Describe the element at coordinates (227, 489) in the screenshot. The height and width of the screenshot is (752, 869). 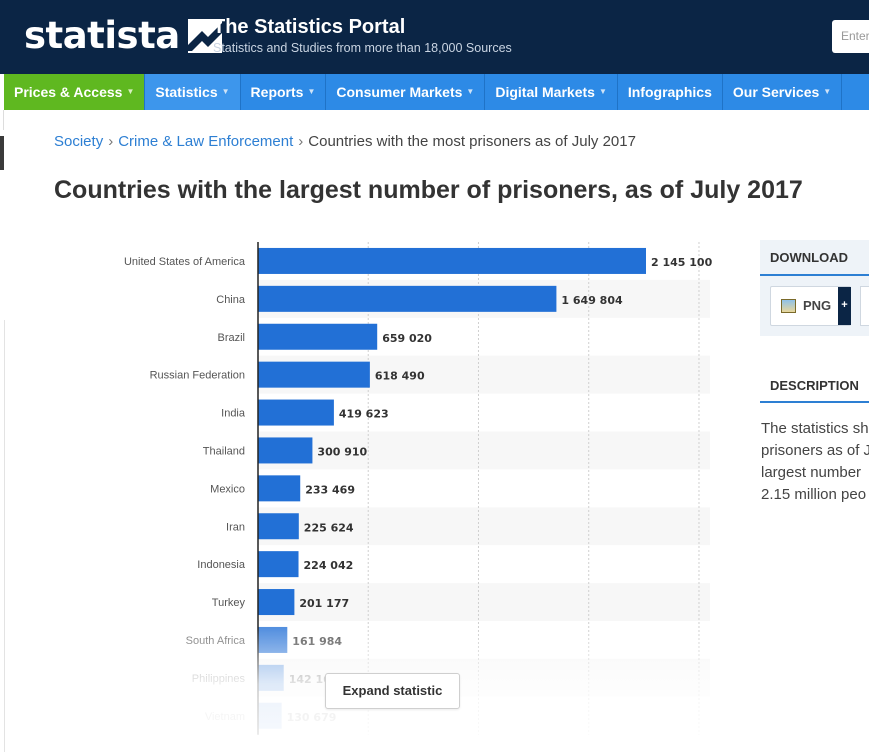
I see `category-label: Mexico` at that location.